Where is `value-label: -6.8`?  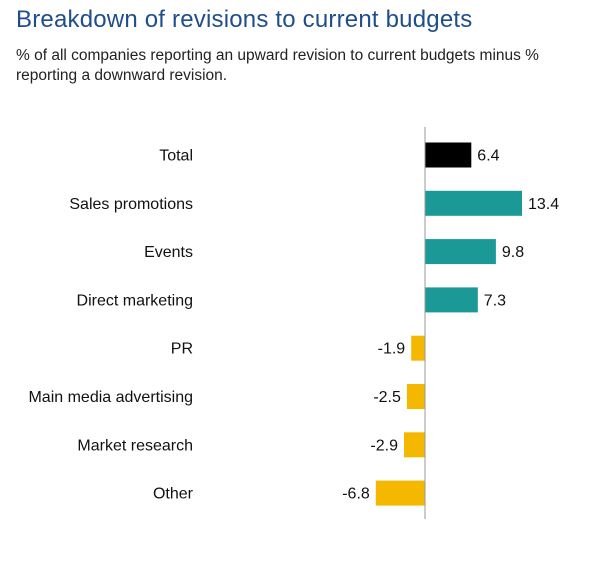 value-label: -6.8 is located at coordinates (356, 494).